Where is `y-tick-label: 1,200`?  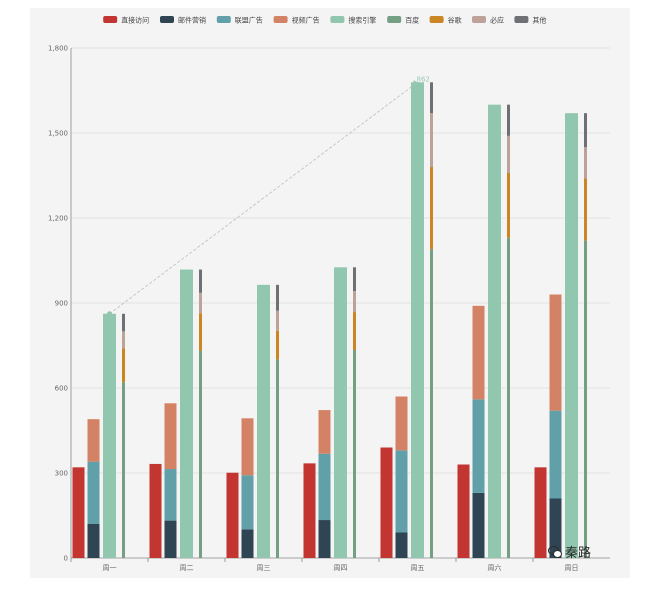
y-tick-label: 1,200 is located at coordinates (58, 219).